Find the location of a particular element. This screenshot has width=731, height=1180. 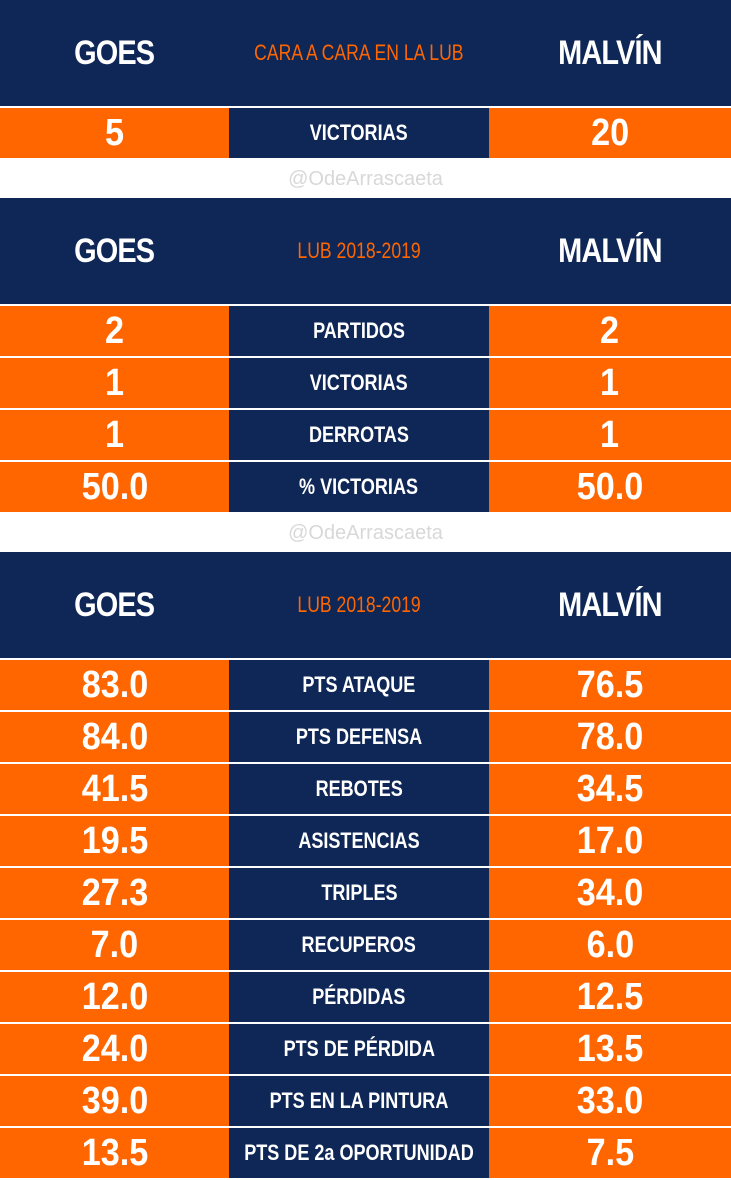

left-value: 27.3 is located at coordinates (114, 893).